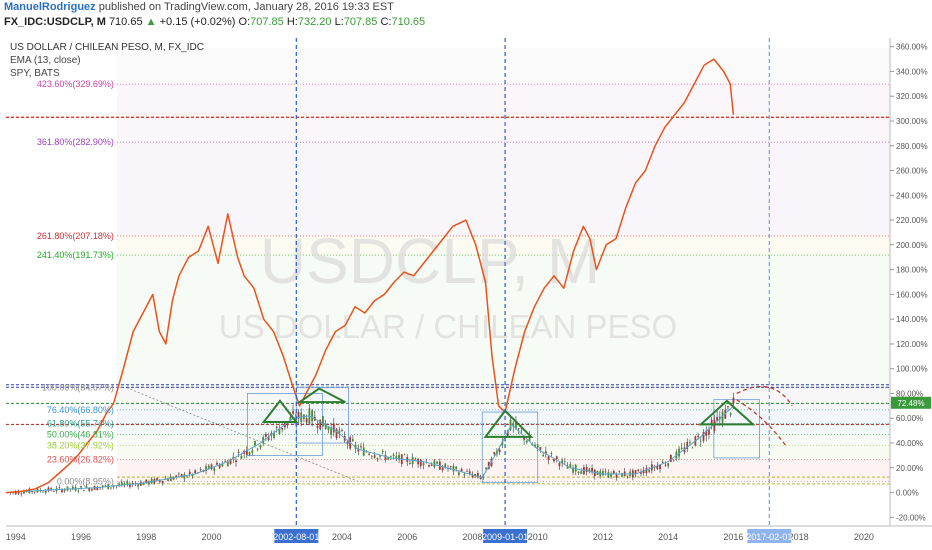 The height and width of the screenshot is (550, 932). What do you see at coordinates (909, 393) in the screenshot?
I see `y-tick-label: 80.00%` at bounding box center [909, 393].